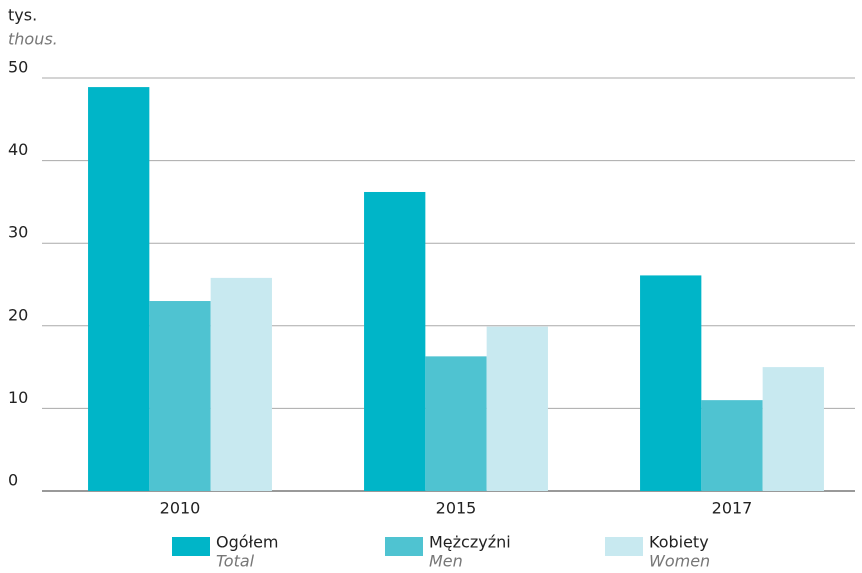 This screenshot has height=573, width=862. Describe the element at coordinates (235, 561) in the screenshot. I see `legend-label-en: Total` at that location.